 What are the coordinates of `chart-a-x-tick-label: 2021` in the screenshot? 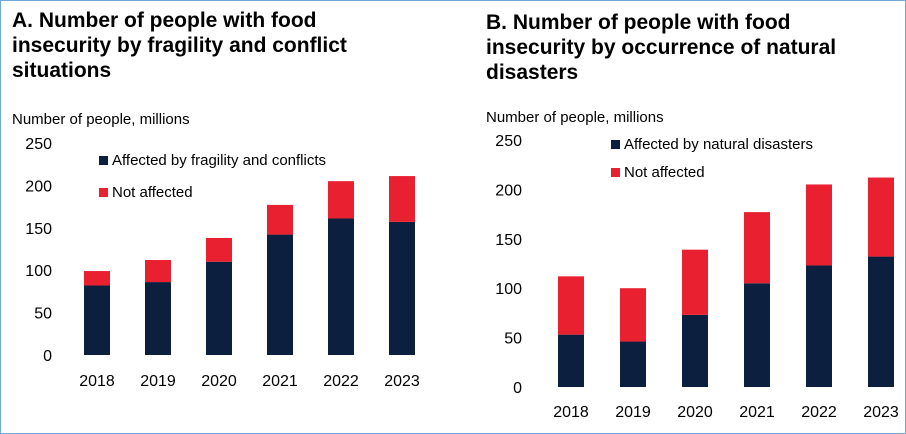 It's located at (280, 381).